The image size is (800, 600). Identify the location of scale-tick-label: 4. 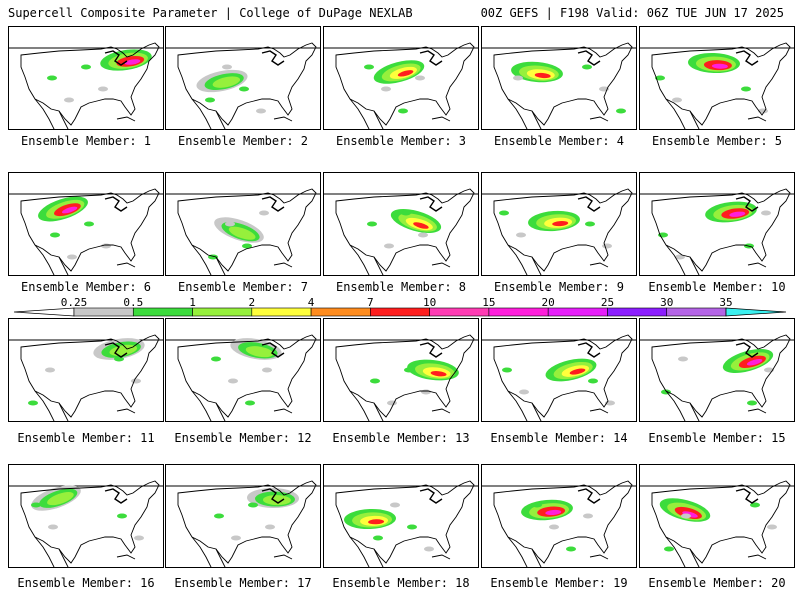
(311, 302).